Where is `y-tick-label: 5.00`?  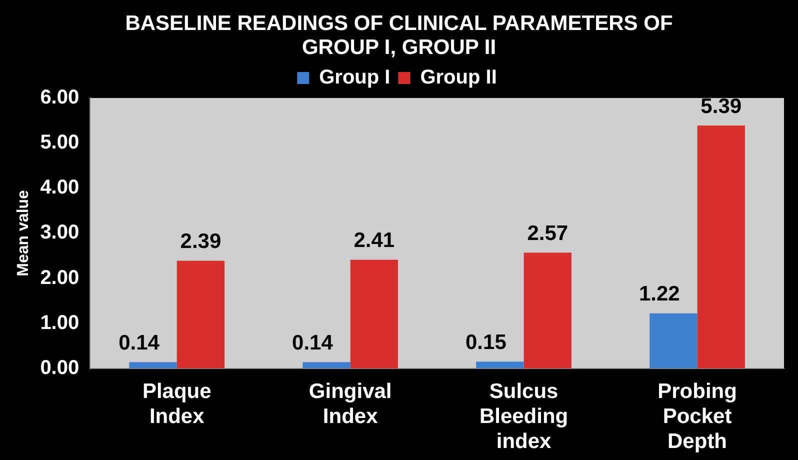
y-tick-label: 5.00 is located at coordinates (60, 143).